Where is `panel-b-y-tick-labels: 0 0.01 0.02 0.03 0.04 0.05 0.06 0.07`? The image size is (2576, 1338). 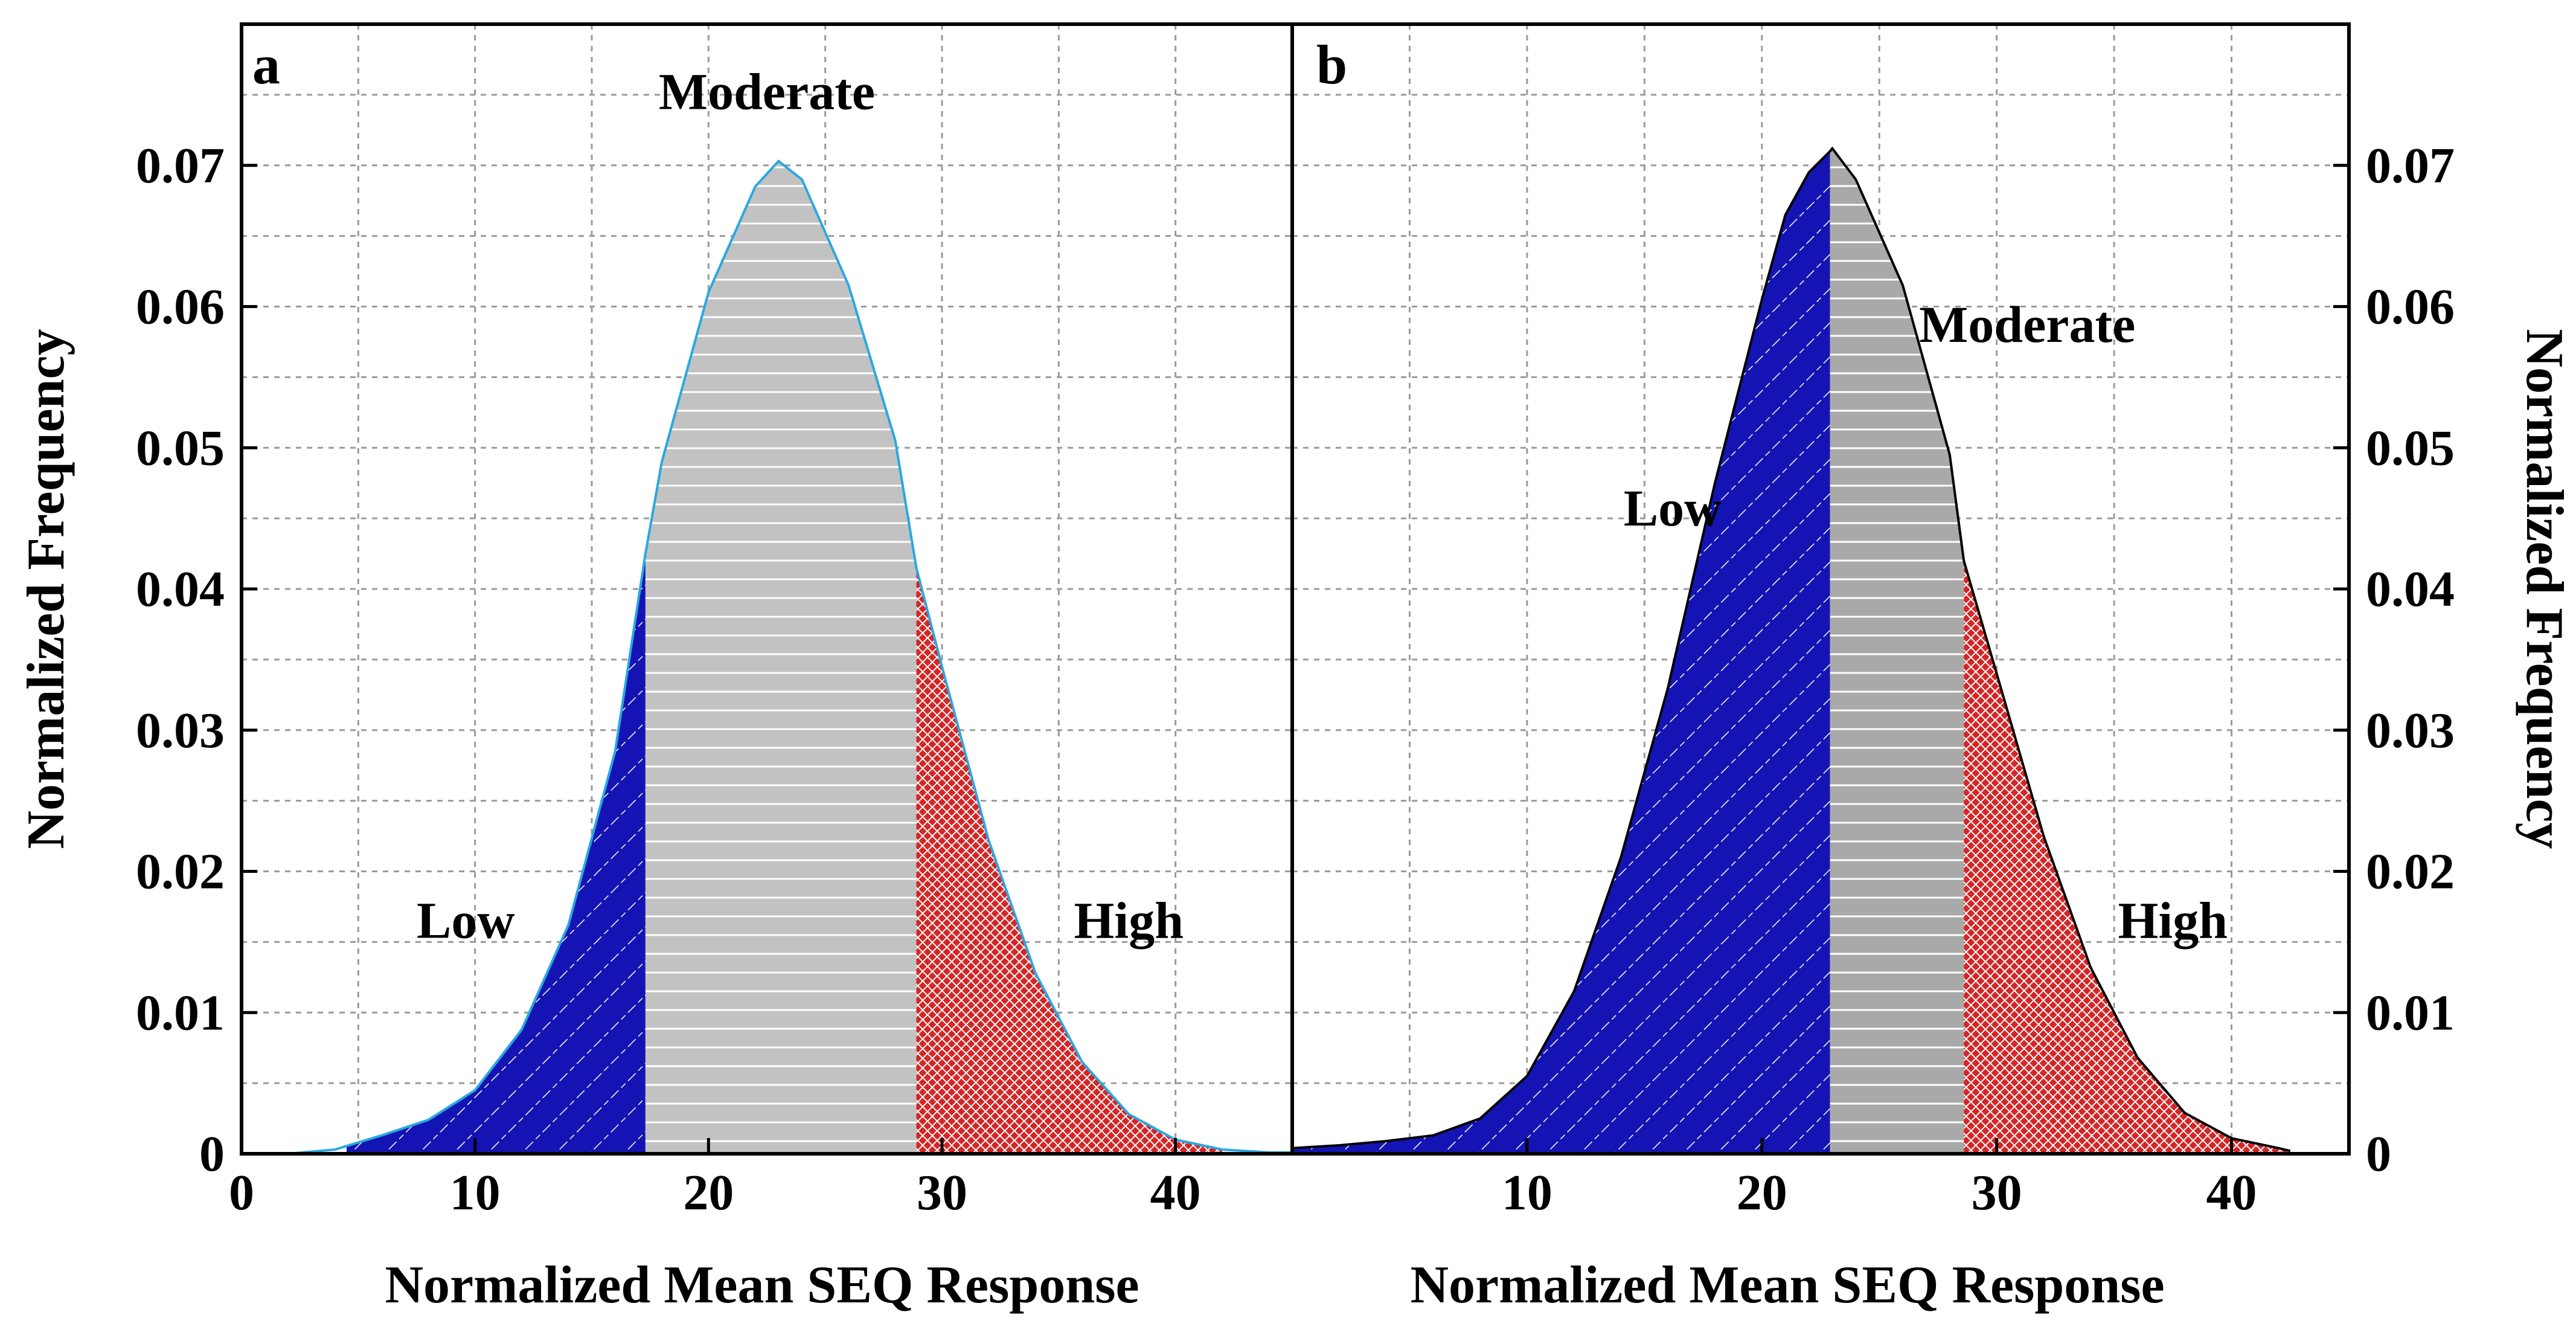 panel-b-y-tick-labels: 0 0.01 0.02 0.03 0.04 0.05 0.06 0.07 is located at coordinates (2410, 660).